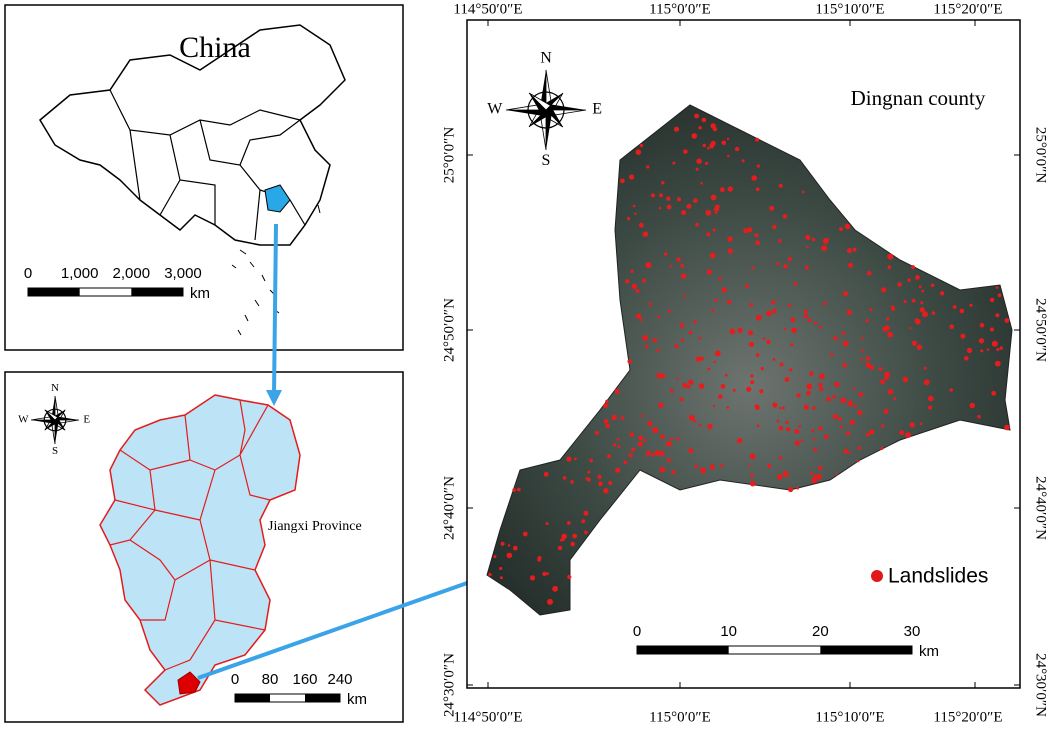  I want to click on lat-label: 24°40′0″N, so click(1041, 508).